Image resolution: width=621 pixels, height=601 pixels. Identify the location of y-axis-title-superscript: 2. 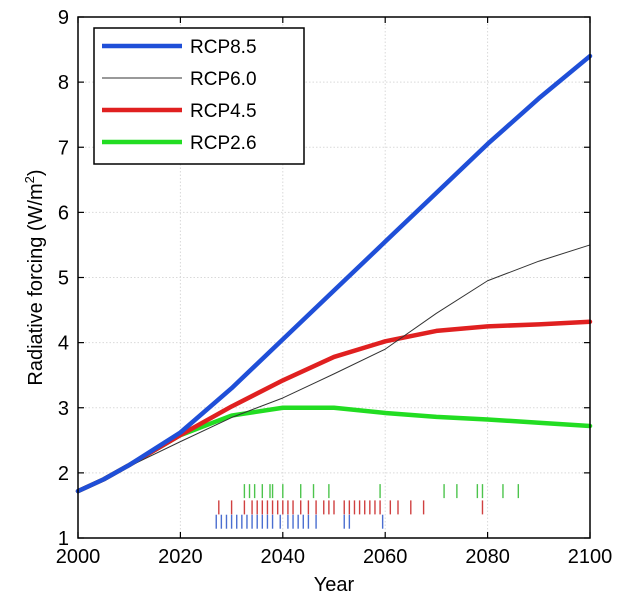
(29, 179).